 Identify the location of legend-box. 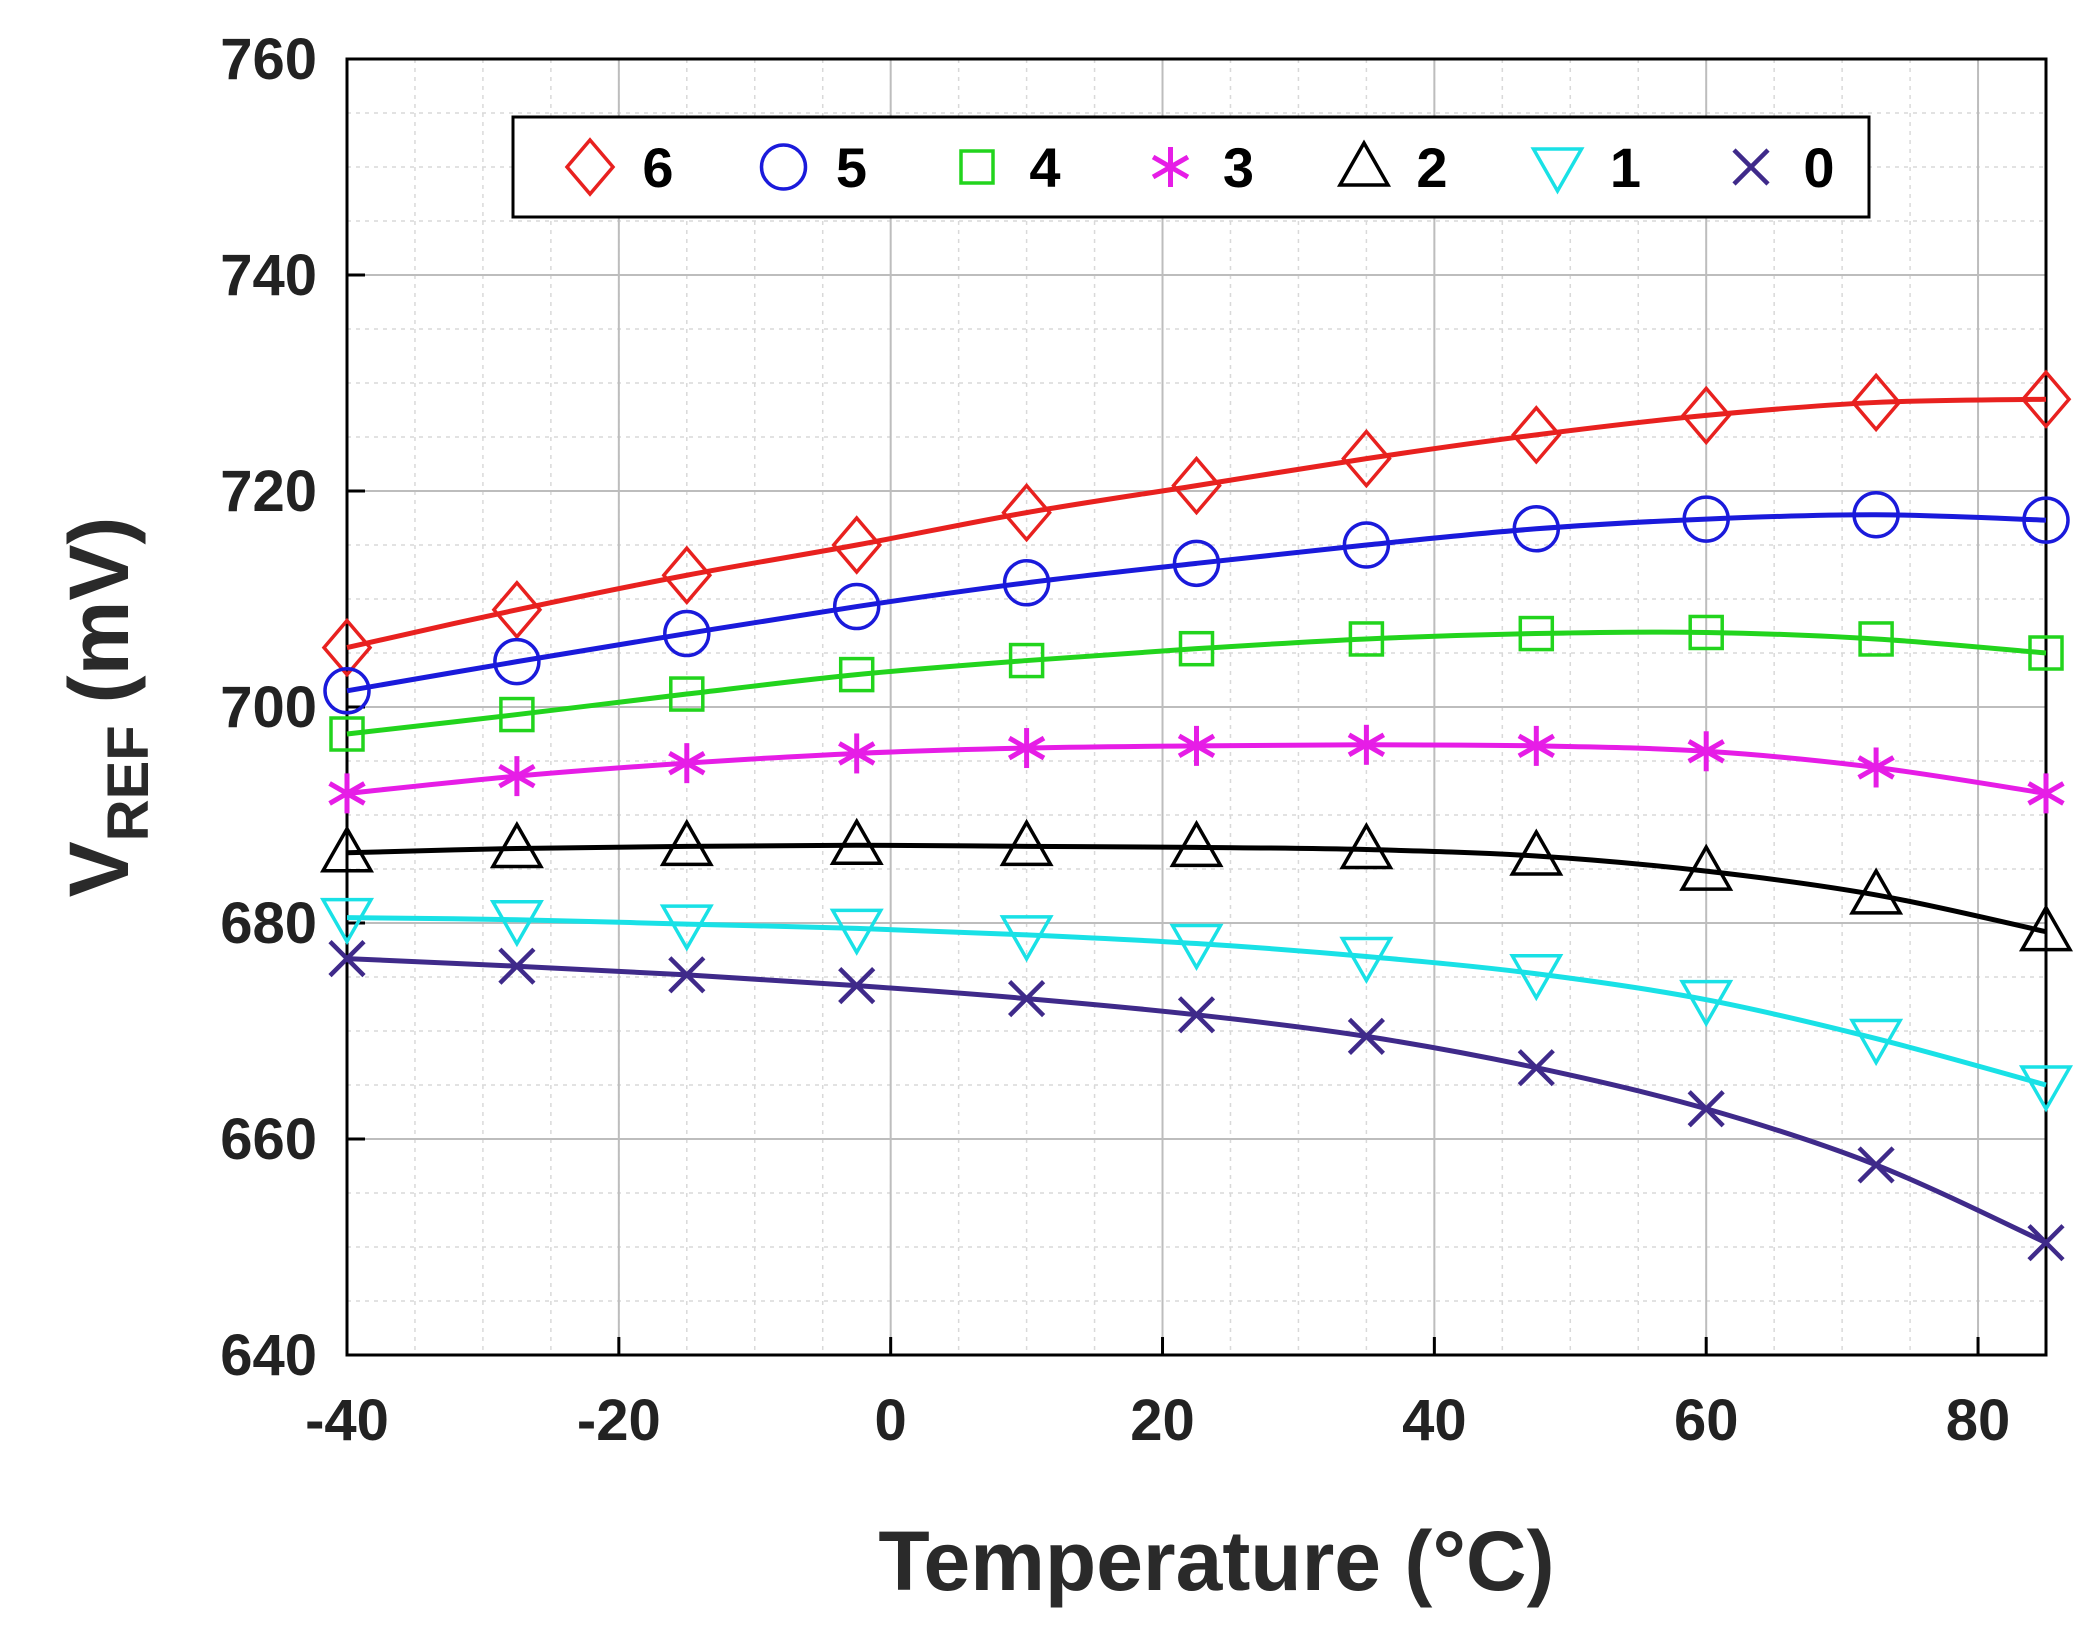
(1191, 167).